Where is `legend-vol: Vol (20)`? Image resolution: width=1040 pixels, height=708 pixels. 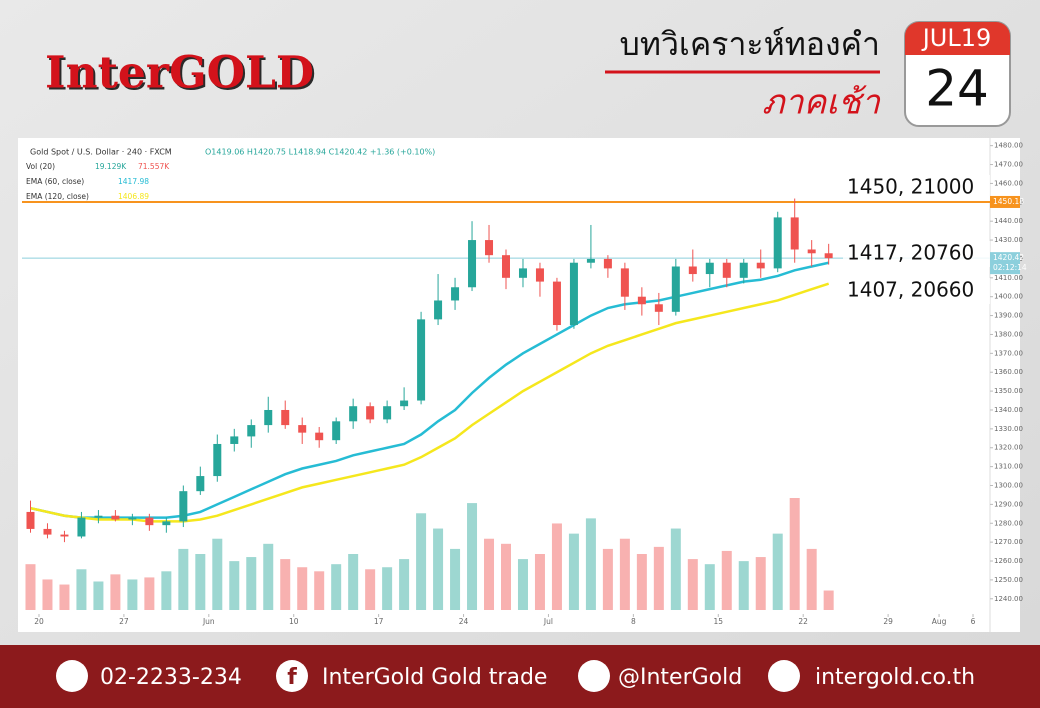 legend-vol: Vol (20) is located at coordinates (40, 166).